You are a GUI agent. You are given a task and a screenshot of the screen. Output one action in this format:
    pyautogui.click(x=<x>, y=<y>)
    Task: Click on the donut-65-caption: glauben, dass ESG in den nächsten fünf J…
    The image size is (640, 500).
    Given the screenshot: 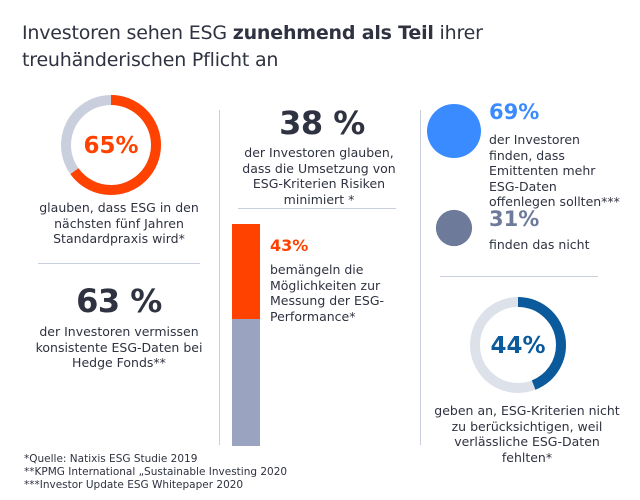 What is the action you would take?
    pyautogui.click(x=119, y=223)
    